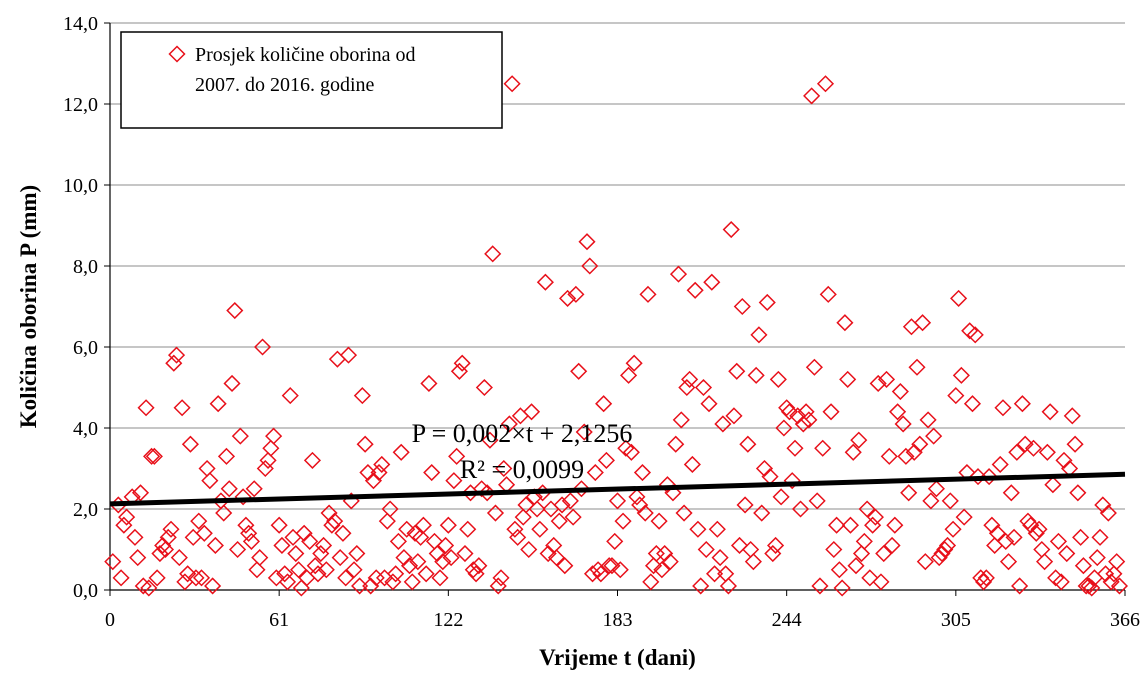  I want to click on trendline, so click(617, 489).